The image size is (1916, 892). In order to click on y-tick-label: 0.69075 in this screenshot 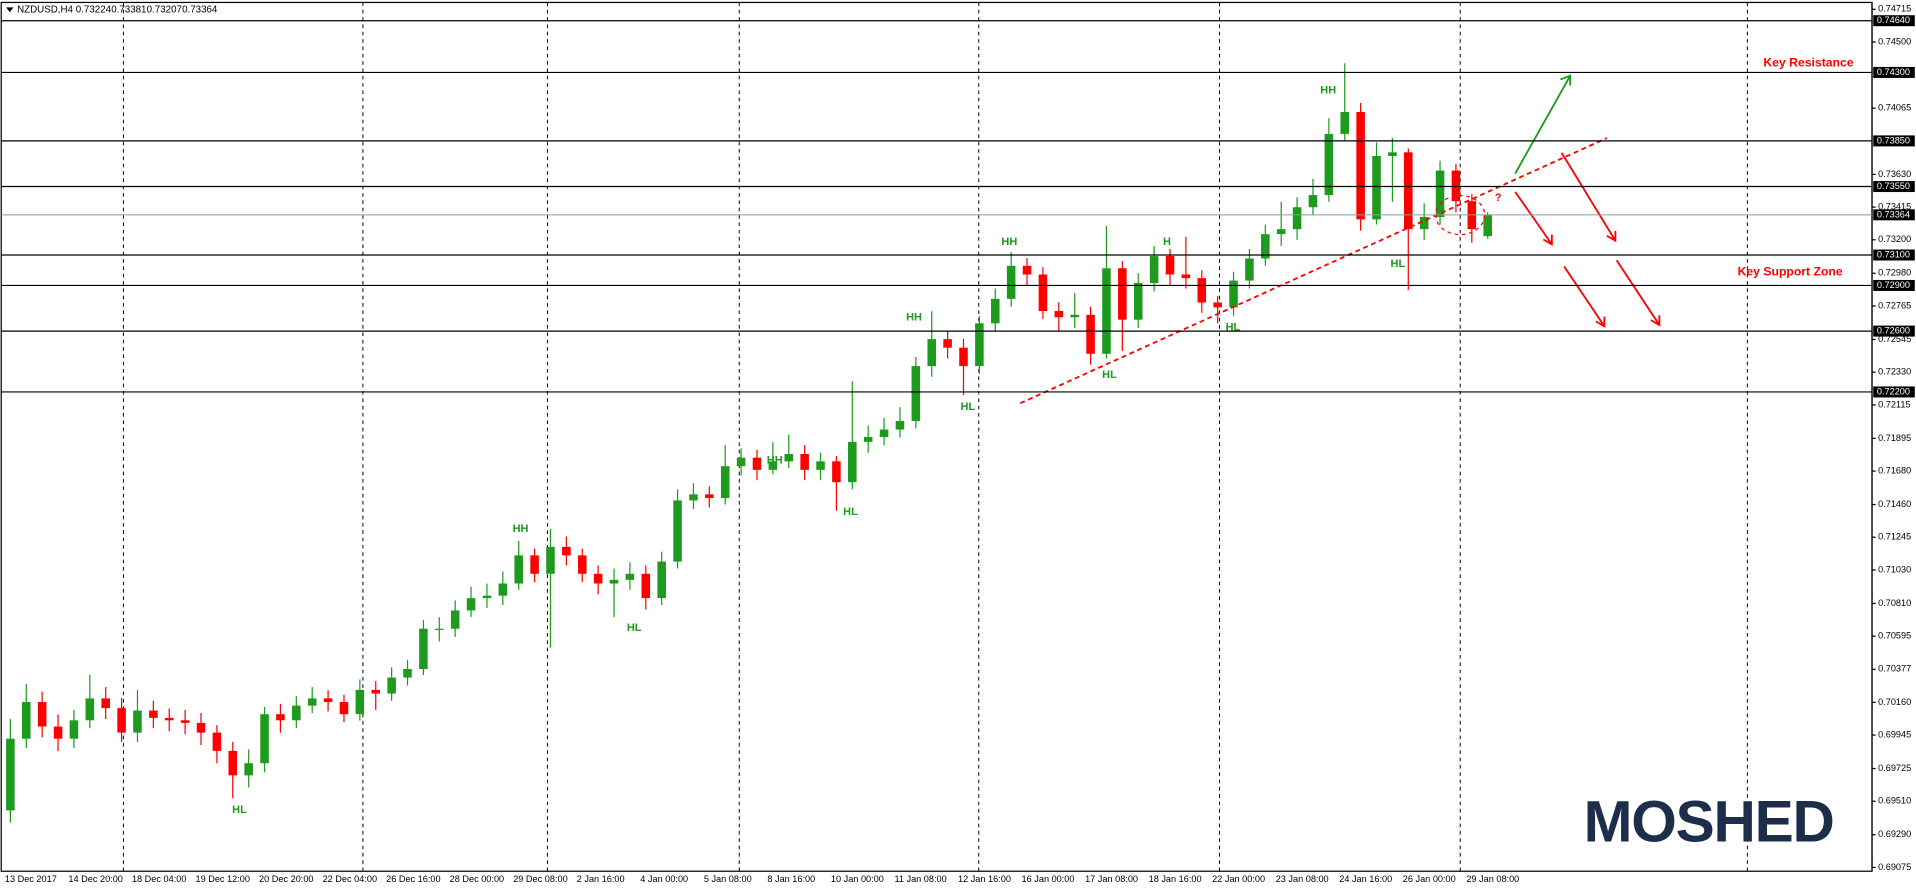, I will do `click(1894, 867)`.